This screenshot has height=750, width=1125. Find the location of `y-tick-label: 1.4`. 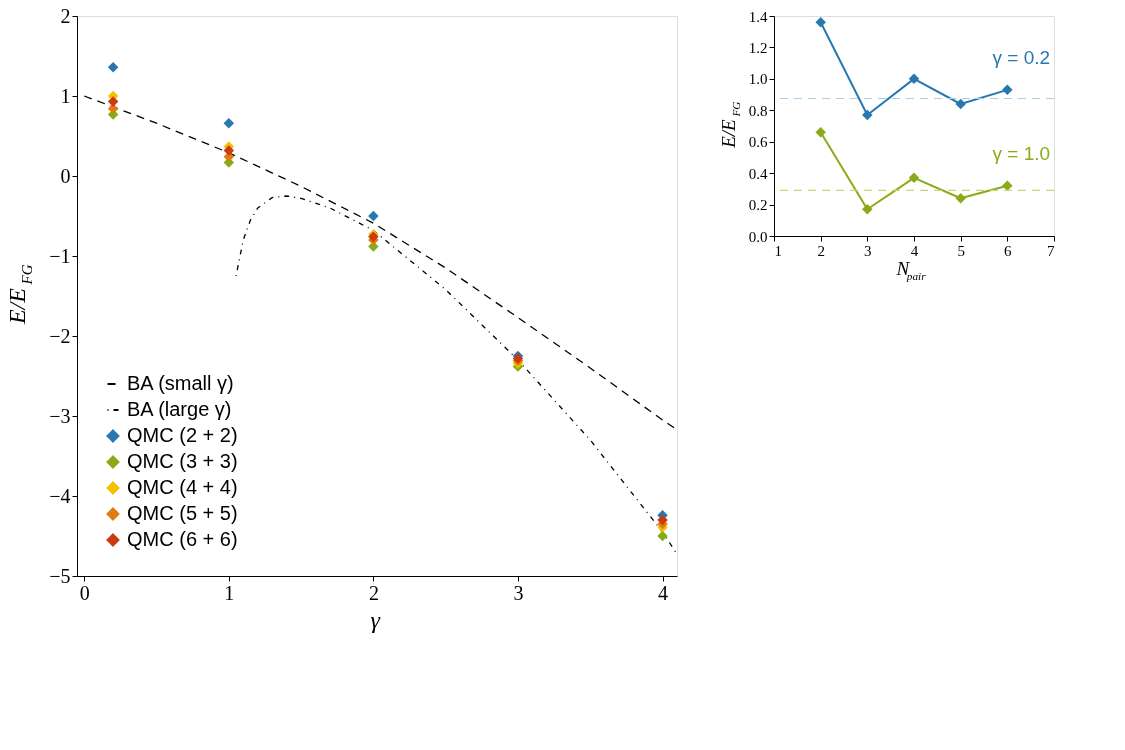

y-tick-label: 1.4 is located at coordinates (758, 16).